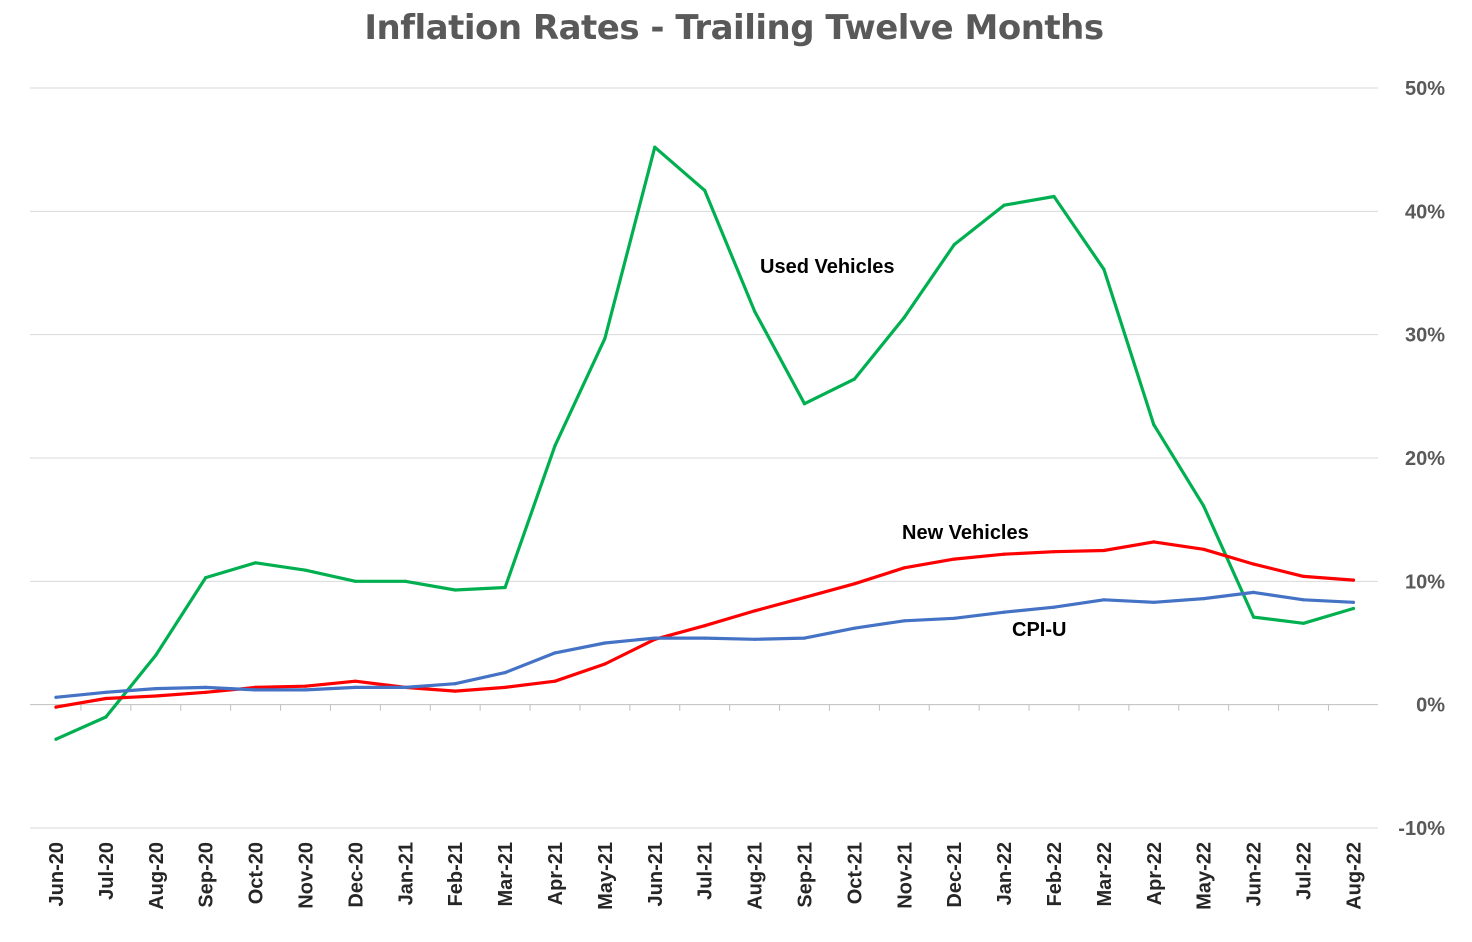 This screenshot has width=1472, height=942. What do you see at coordinates (955, 875) in the screenshot?
I see `x-tick-label-dec-21: Dec-21` at bounding box center [955, 875].